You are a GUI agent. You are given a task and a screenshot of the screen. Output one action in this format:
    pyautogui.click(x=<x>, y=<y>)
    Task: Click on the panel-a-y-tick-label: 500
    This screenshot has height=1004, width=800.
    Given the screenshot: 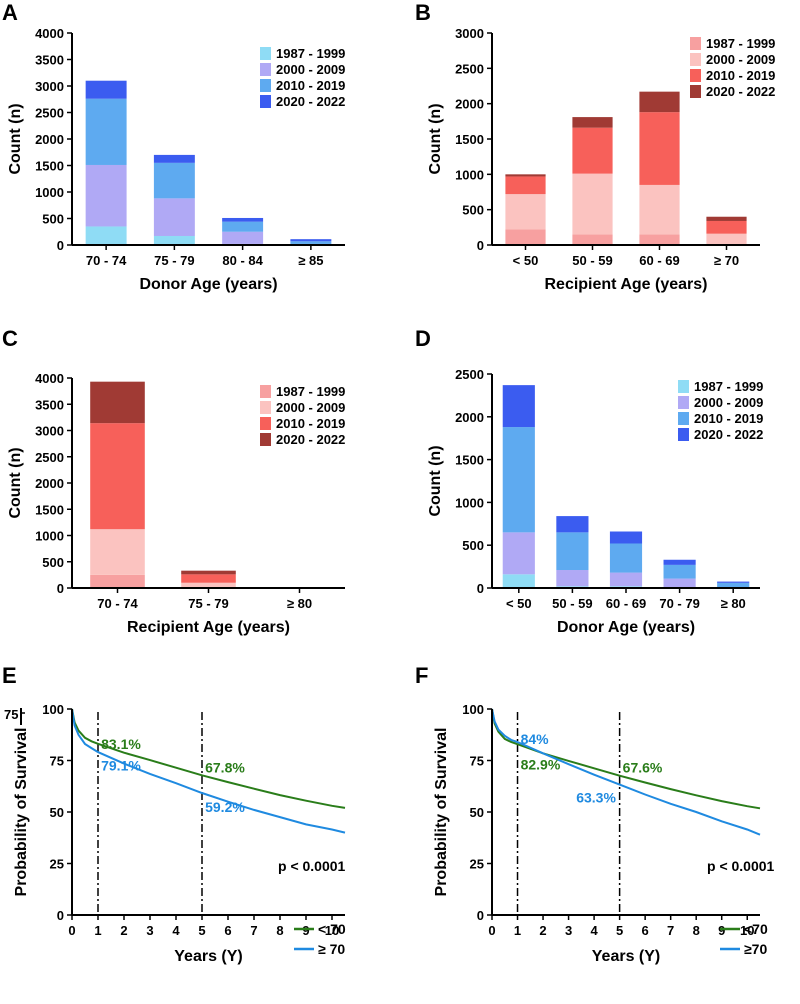 What is the action you would take?
    pyautogui.click(x=53, y=219)
    